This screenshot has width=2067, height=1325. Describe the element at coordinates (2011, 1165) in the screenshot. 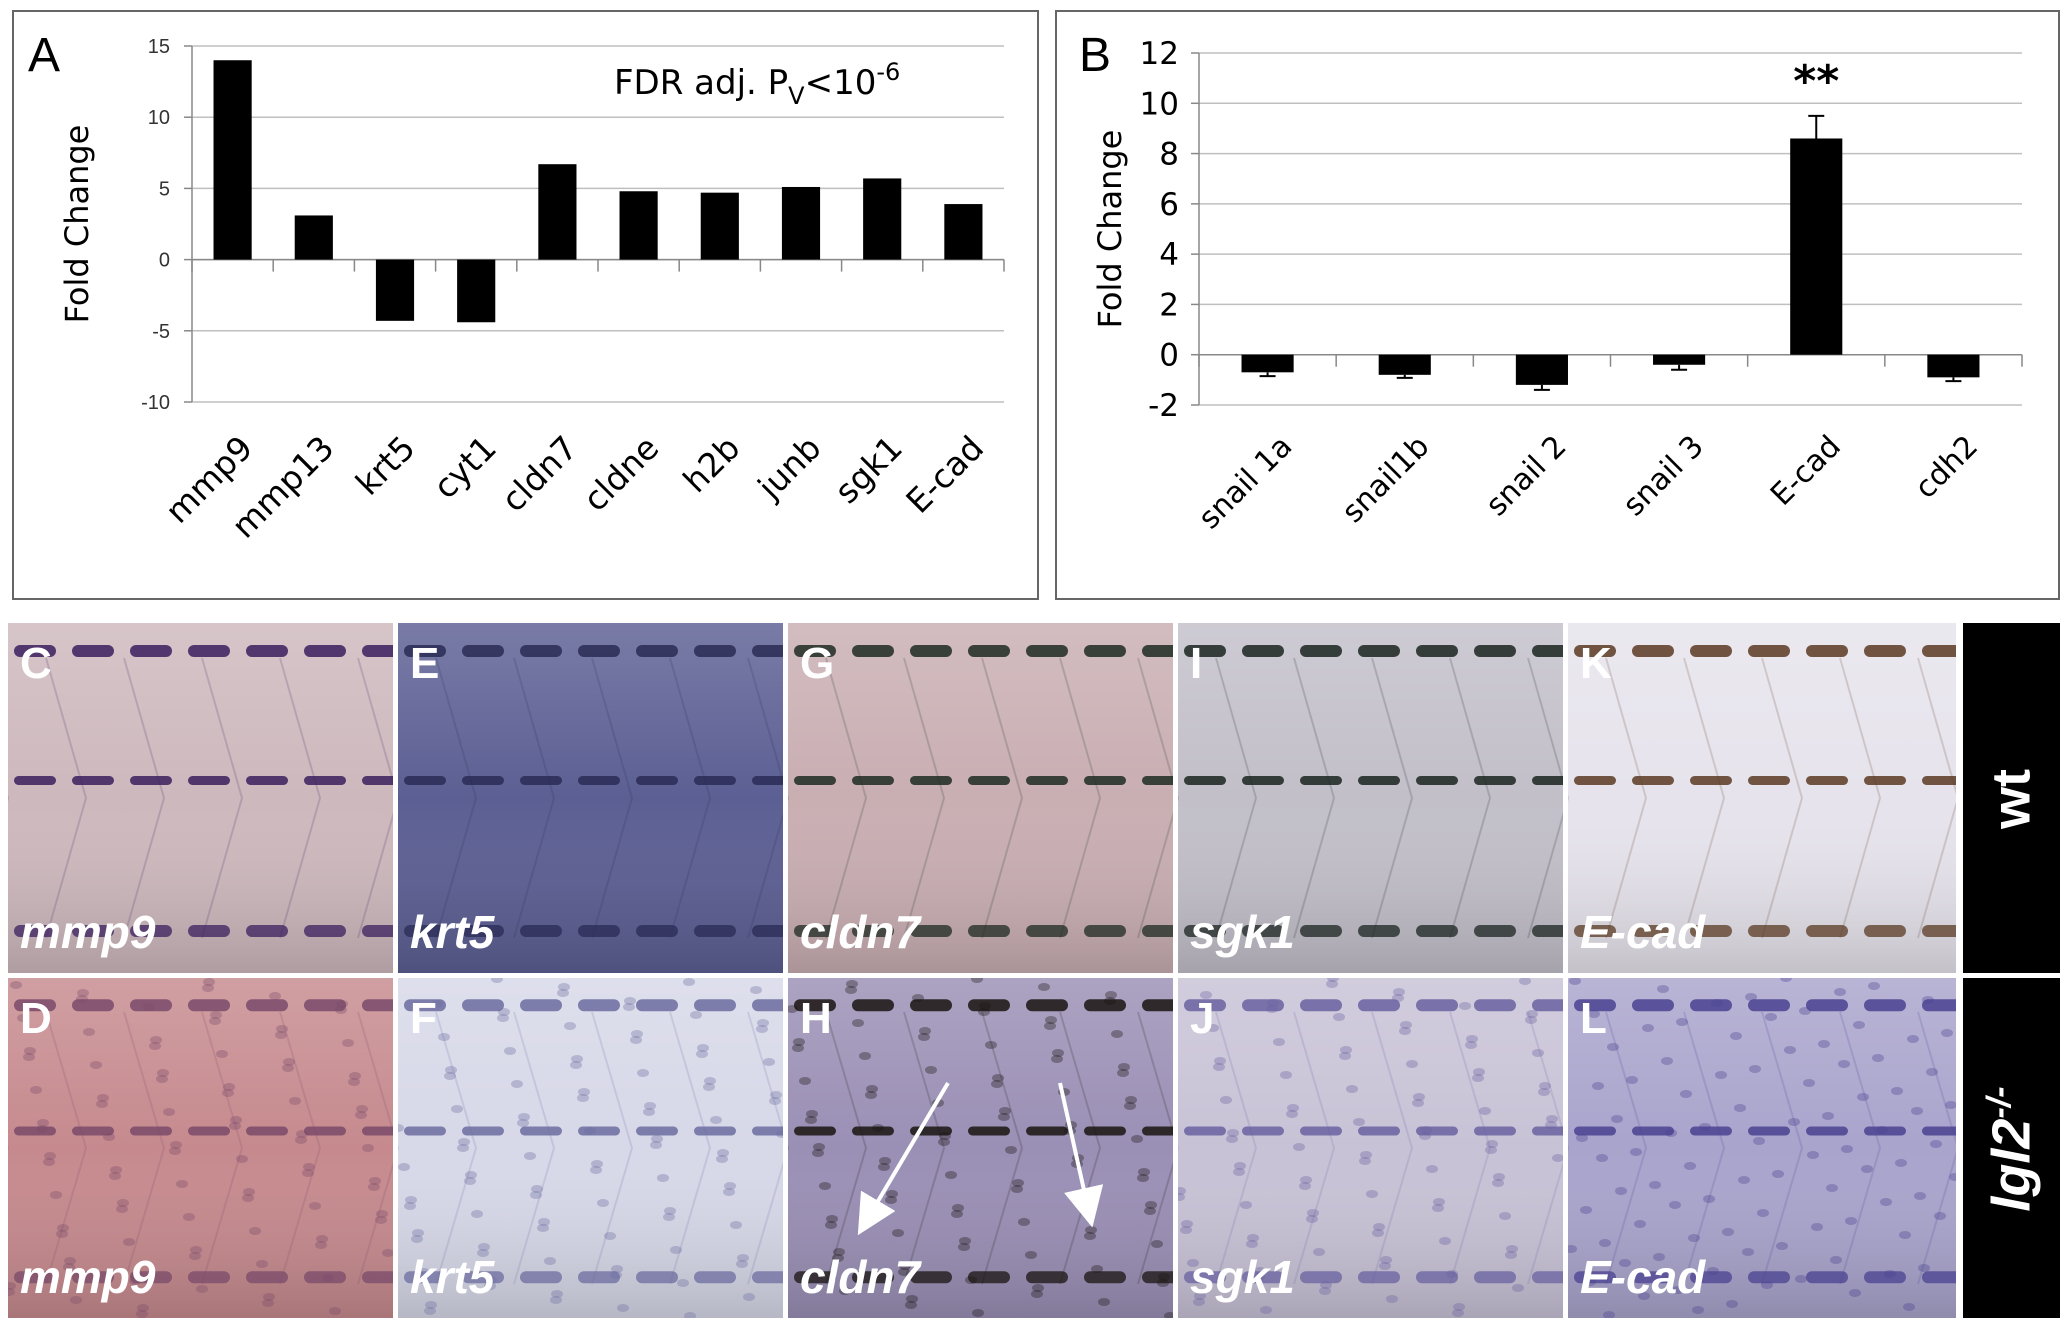

I see `row-label-lgl2-main: lgl2` at that location.